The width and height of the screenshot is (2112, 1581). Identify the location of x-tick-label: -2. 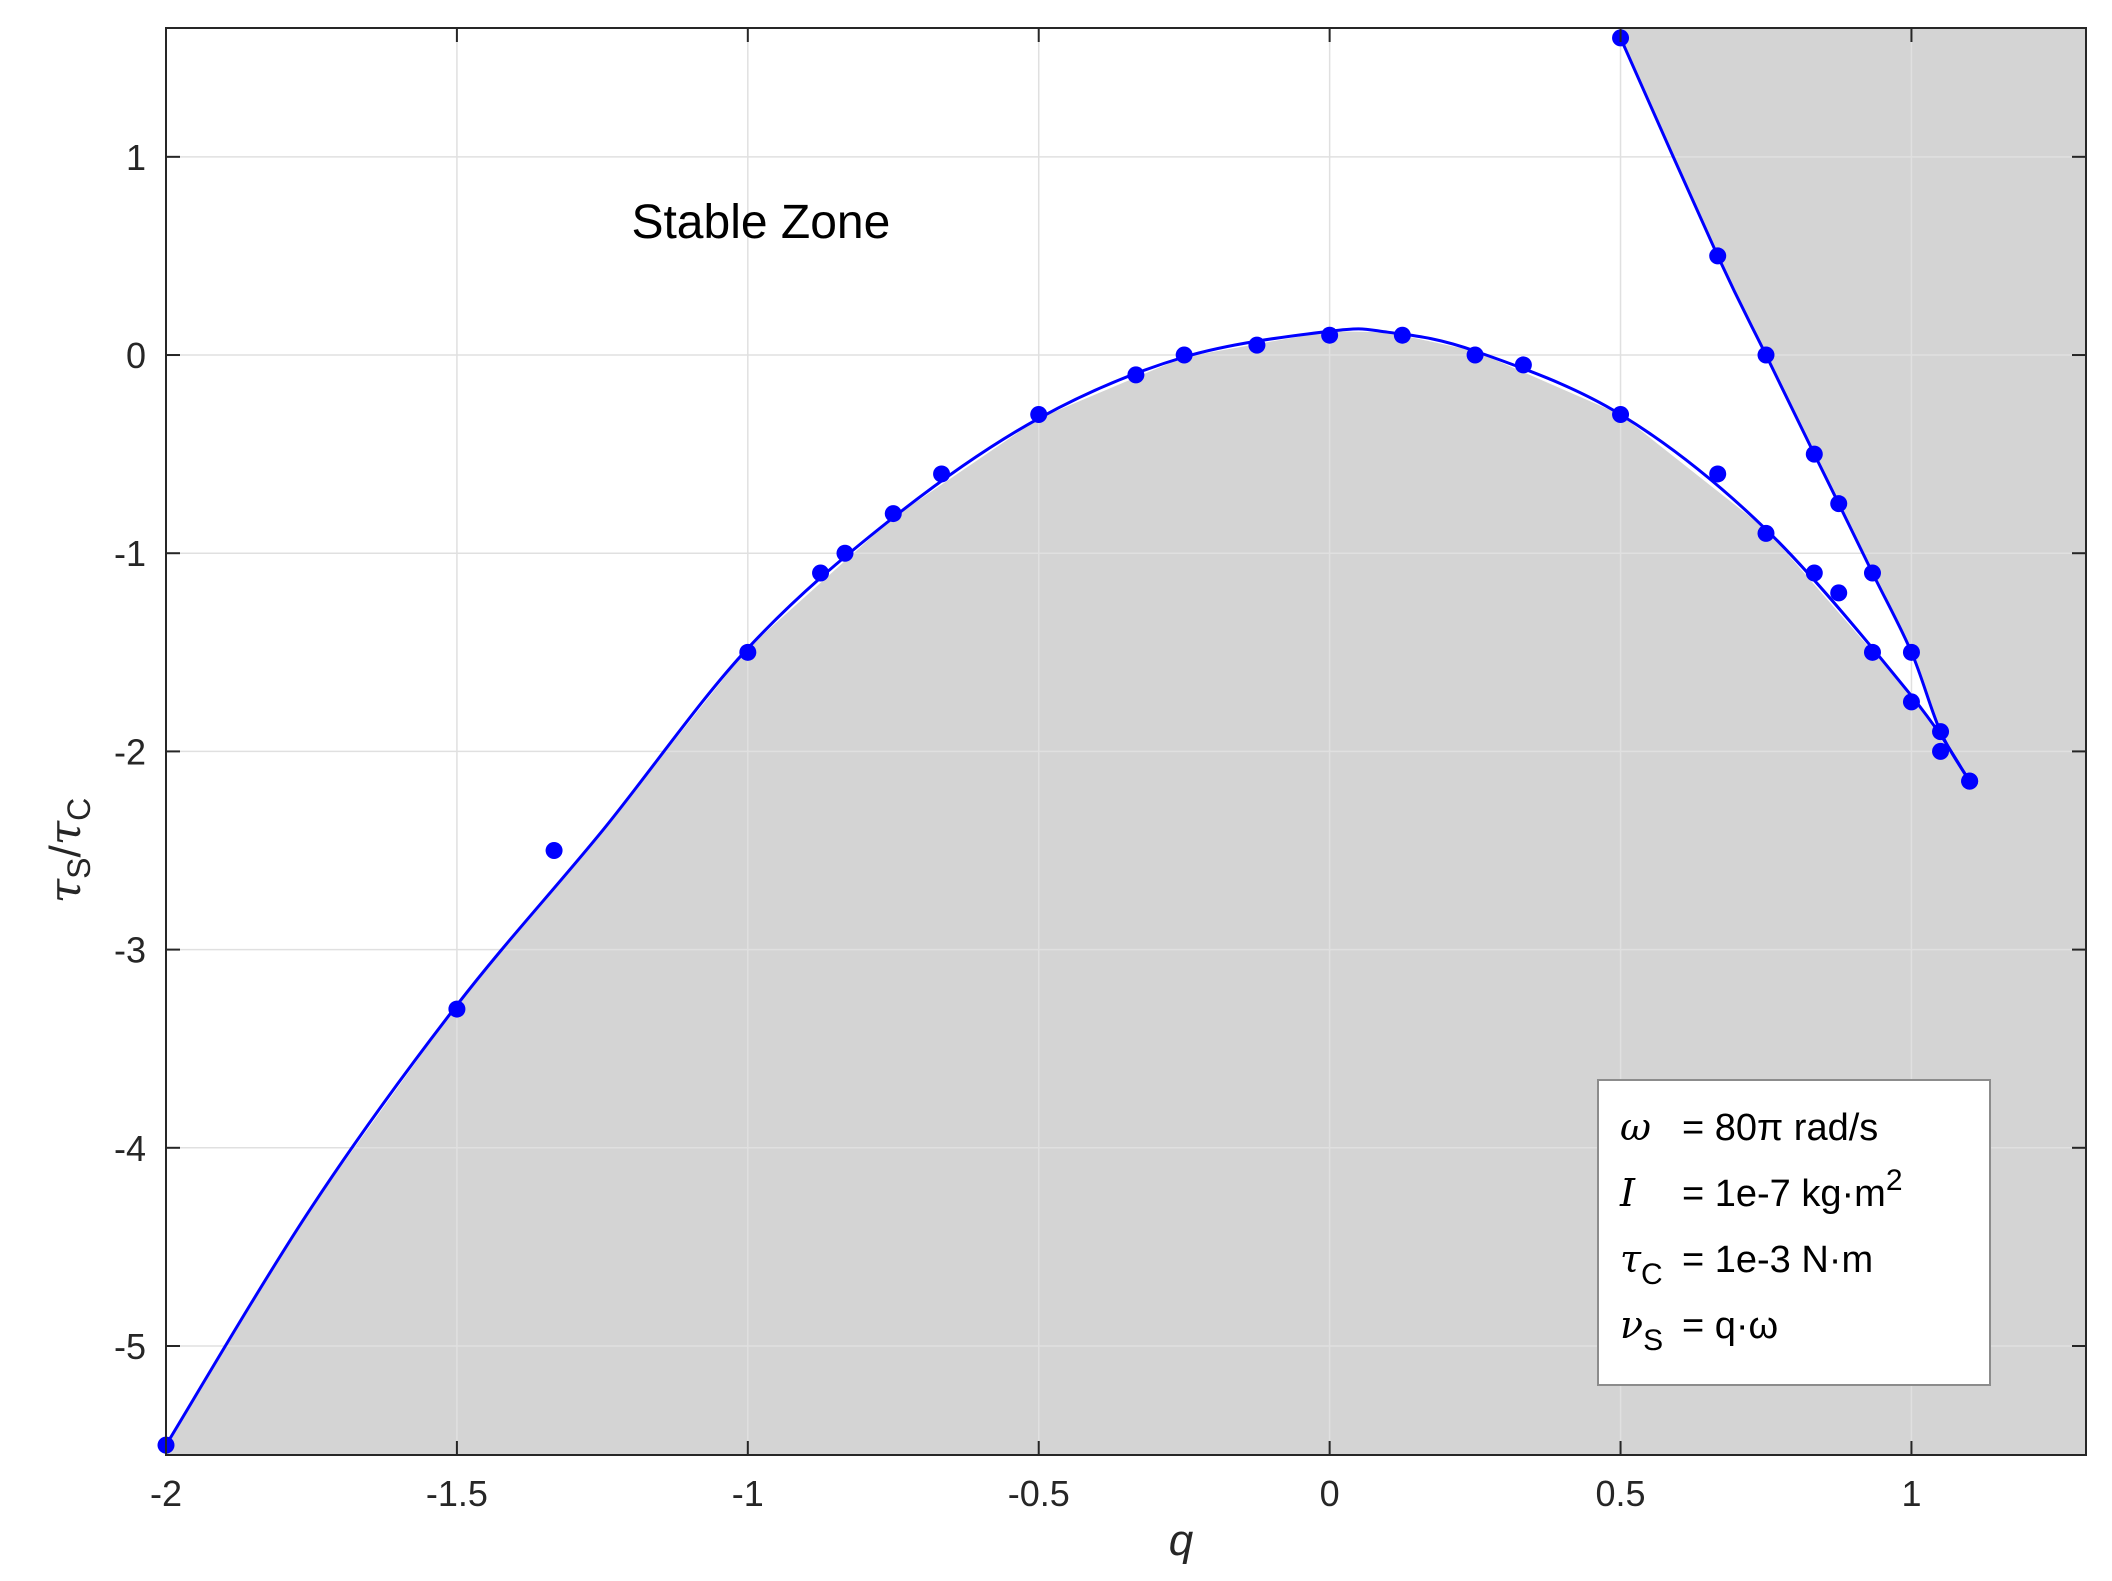
(166, 1493).